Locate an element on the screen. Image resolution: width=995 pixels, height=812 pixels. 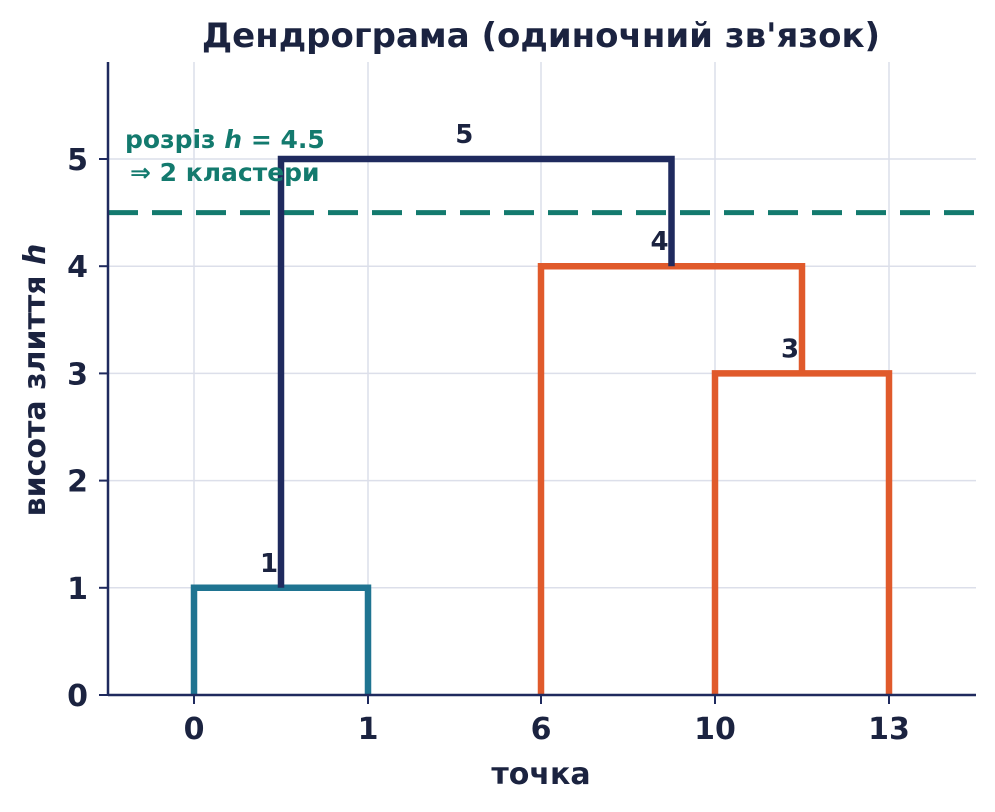
merge-height-label: 5 is located at coordinates (464, 135).